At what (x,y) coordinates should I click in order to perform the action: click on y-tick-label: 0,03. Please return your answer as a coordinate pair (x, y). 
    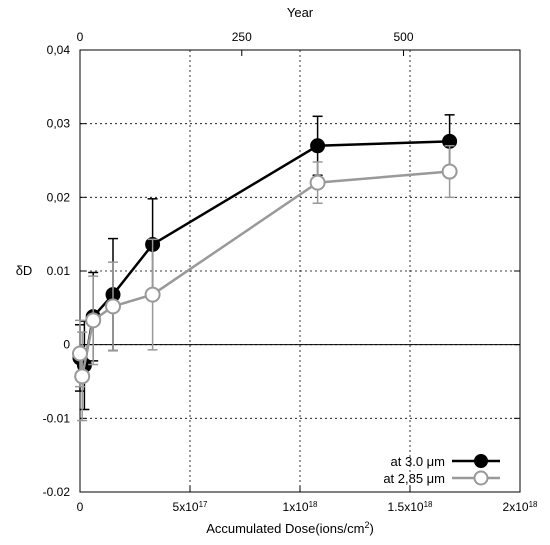
    Looking at the image, I should click on (59, 124).